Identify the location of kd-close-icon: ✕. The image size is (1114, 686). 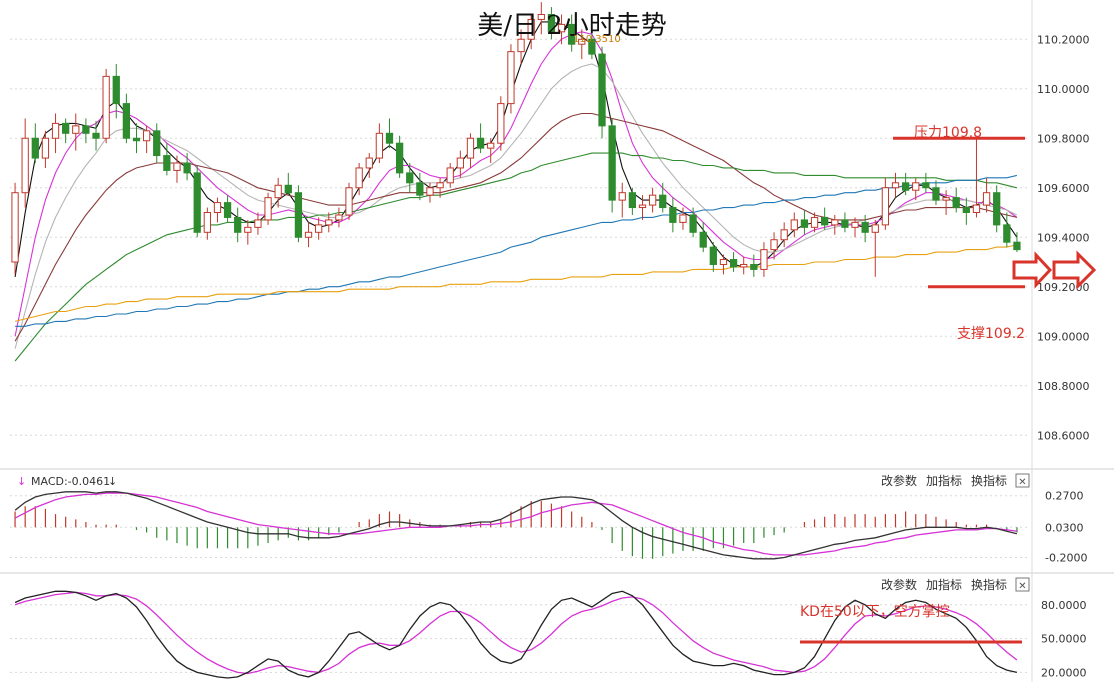
(1022, 586).